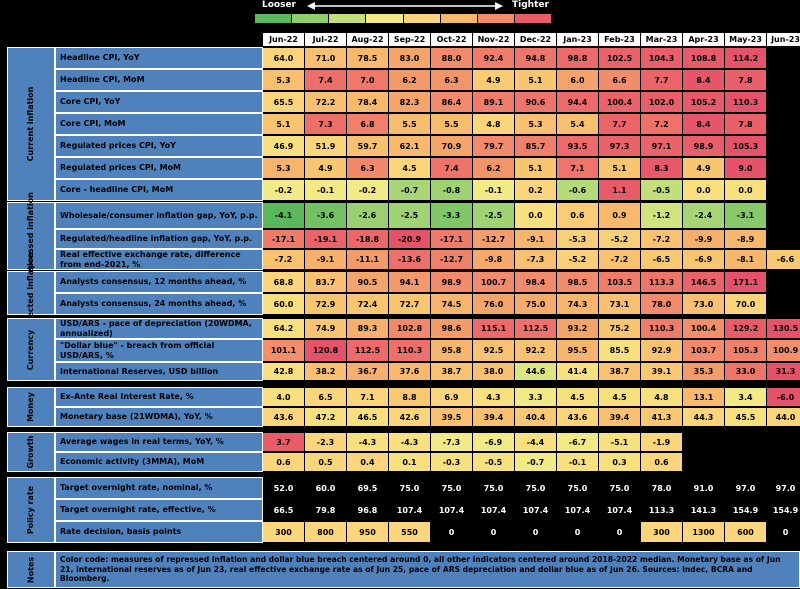 This screenshot has height=589, width=800. What do you see at coordinates (619, 215) in the screenshot?
I see `table-cell: 0.9` at bounding box center [619, 215].